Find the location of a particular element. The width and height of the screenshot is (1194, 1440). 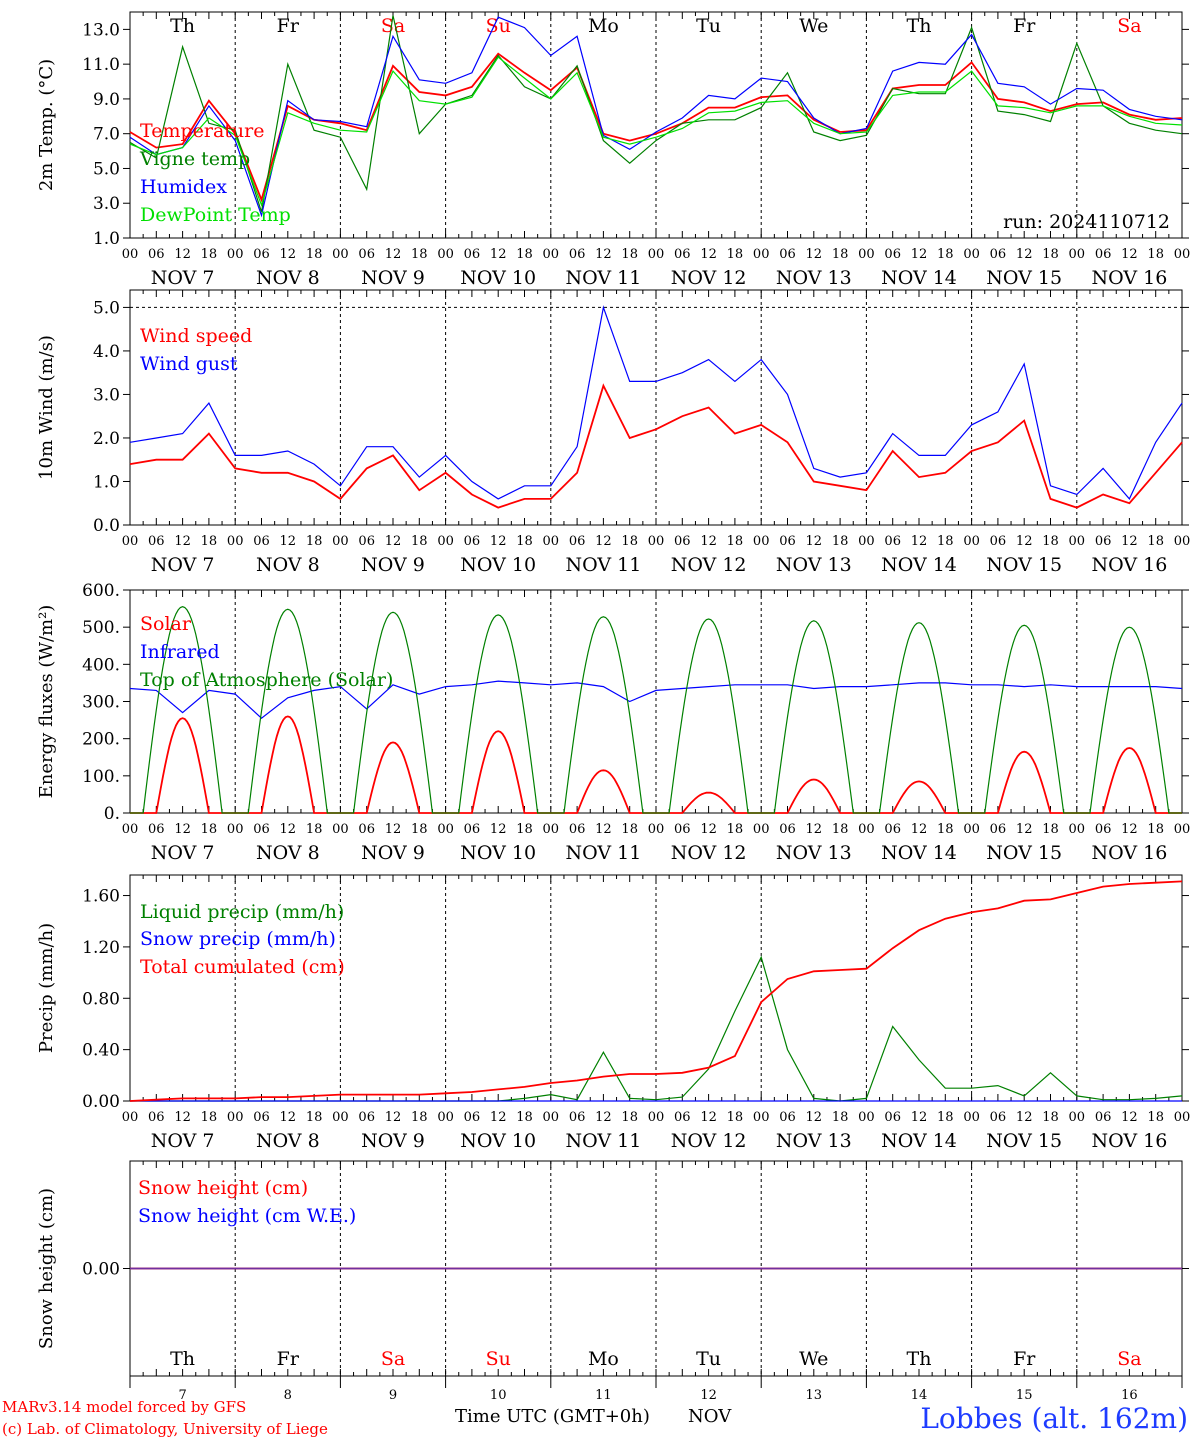

y-tick-label: 2.0 is located at coordinates (106, 439).